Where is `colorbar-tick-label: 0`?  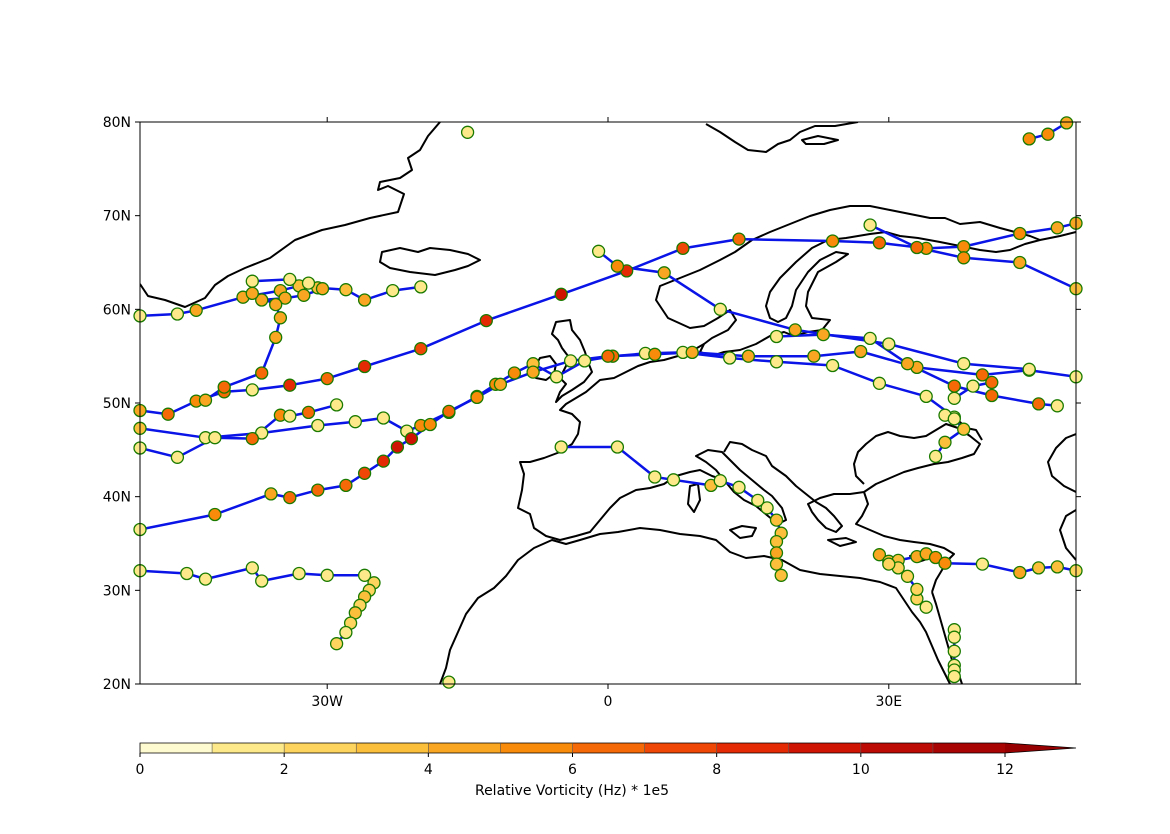
colorbar-tick-label: 0 is located at coordinates (140, 770).